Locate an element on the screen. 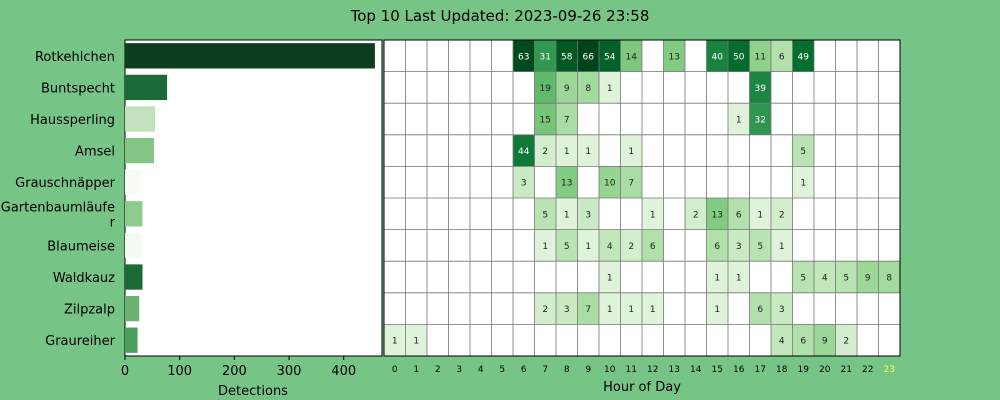  bar-category-label-line: Rotkehlchen is located at coordinates (75, 57).